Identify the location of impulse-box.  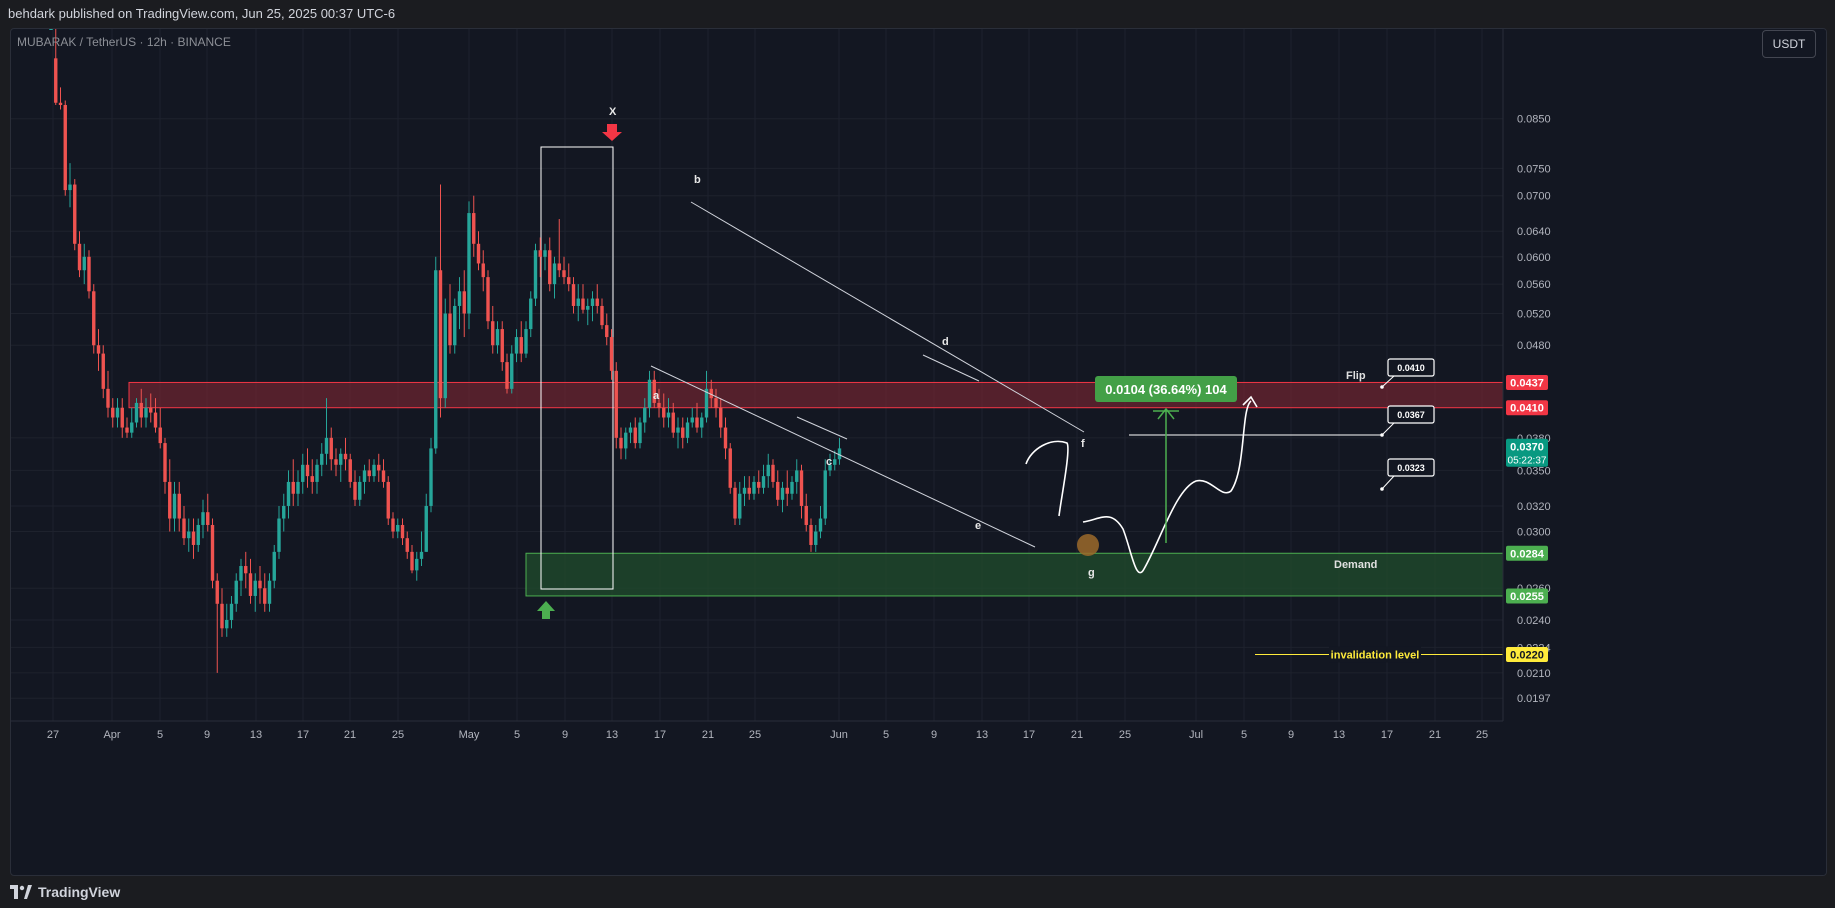
(577, 368).